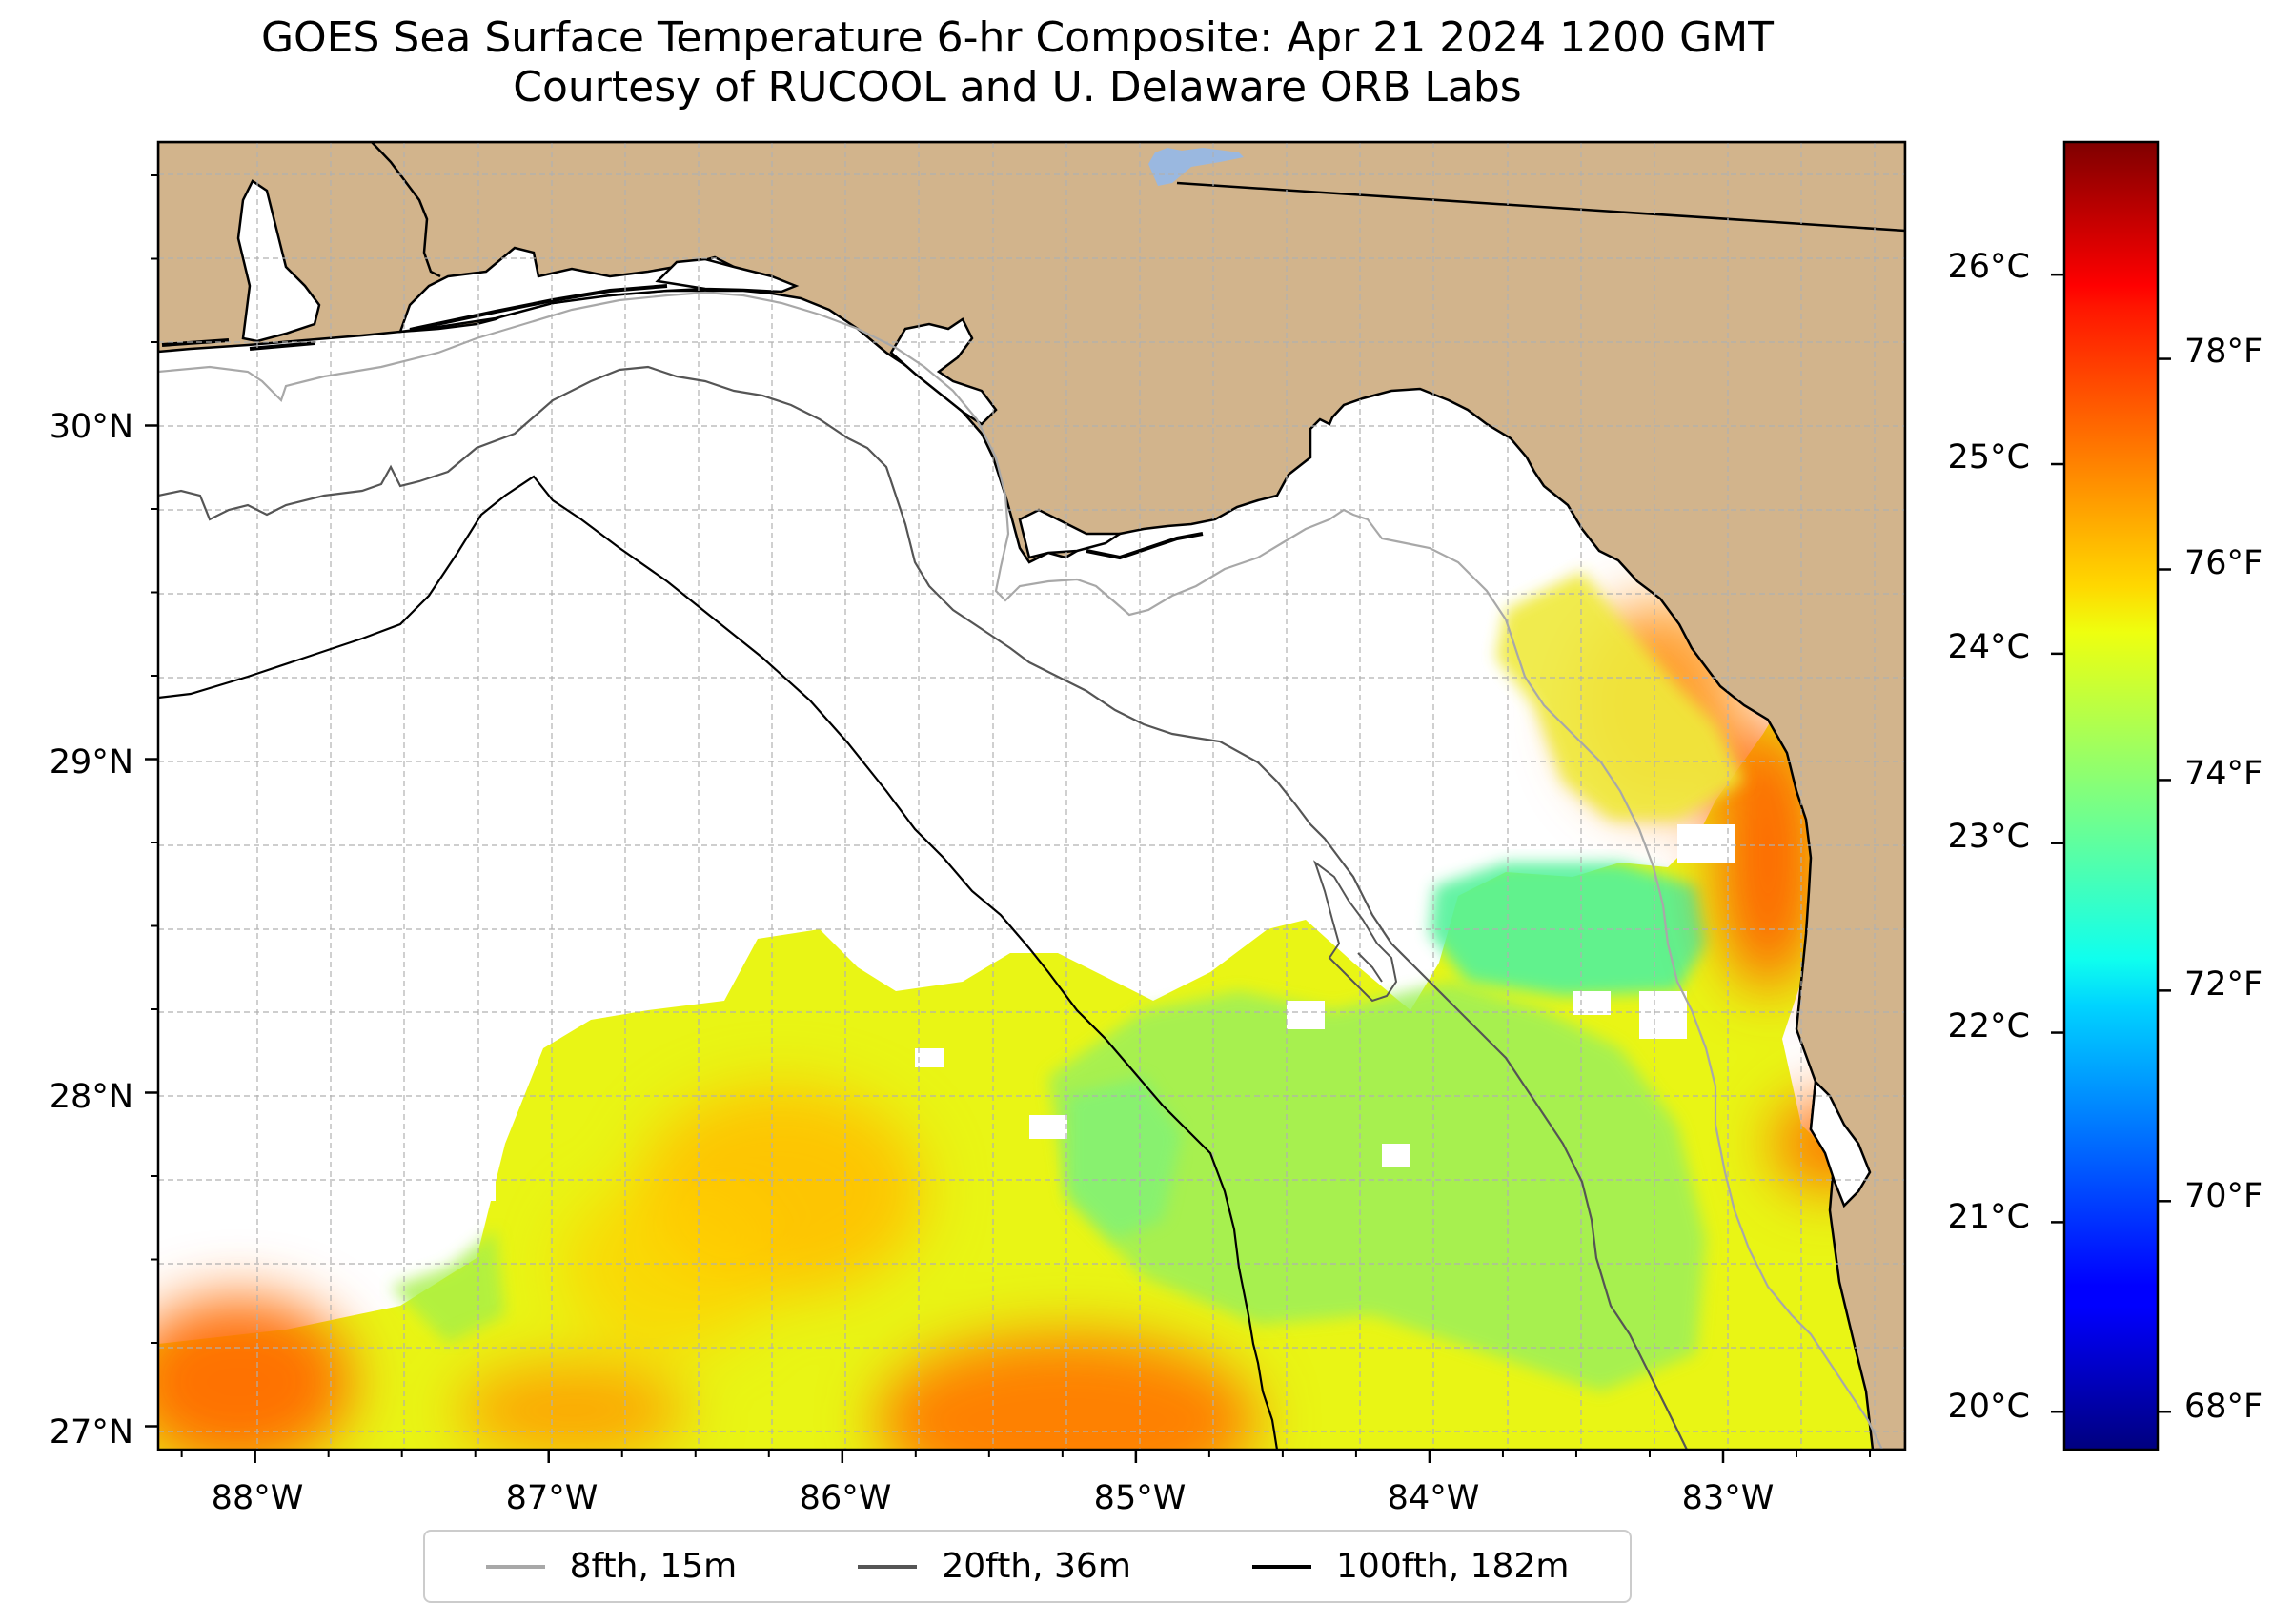 Image resolution: width=2293 pixels, height=1624 pixels. What do you see at coordinates (2223, 1407) in the screenshot?
I see `fahrenheit-tick-label: 68°F` at bounding box center [2223, 1407].